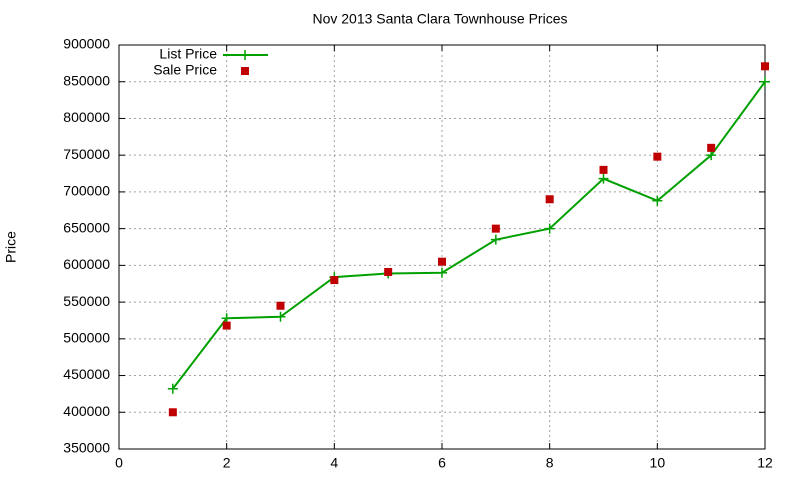 This screenshot has width=800, height=480. I want to click on y-tick-label: 450000, so click(86, 374).